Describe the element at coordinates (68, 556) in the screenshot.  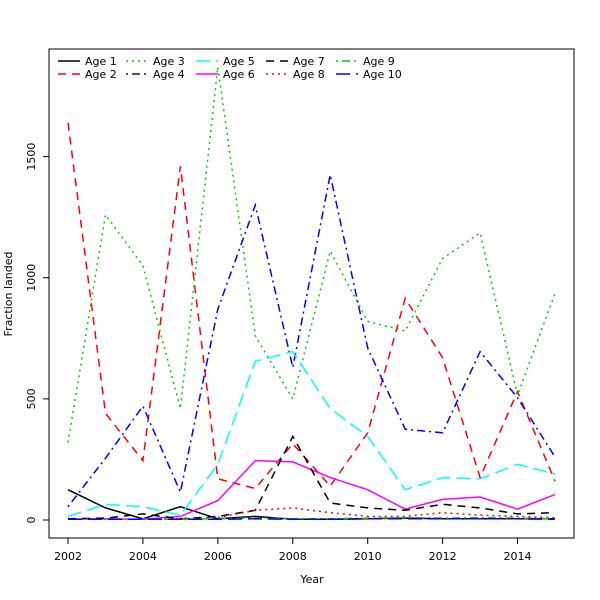
I see `x-tick-label: 2002` at that location.